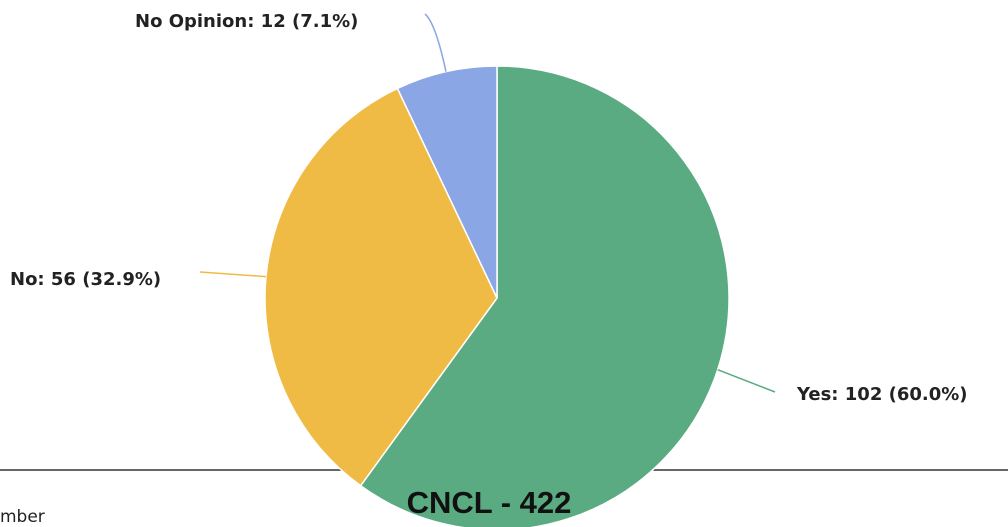 This screenshot has height=527, width=1008. I want to click on footer-fragment: mber, so click(22, 517).